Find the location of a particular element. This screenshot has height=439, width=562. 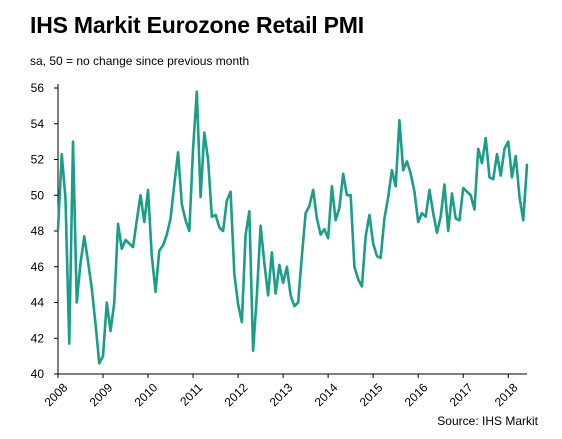

y-tick-label: 40 is located at coordinates (38, 374).